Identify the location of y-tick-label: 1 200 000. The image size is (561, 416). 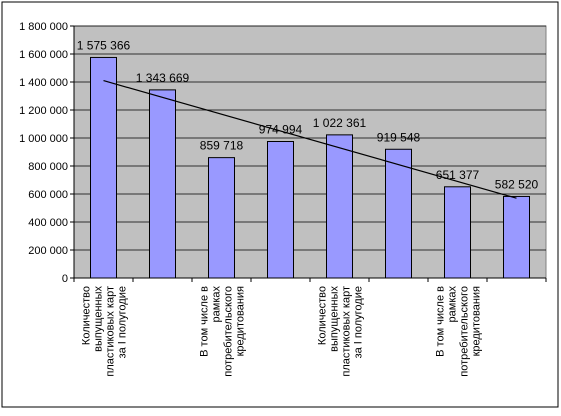
(43, 111).